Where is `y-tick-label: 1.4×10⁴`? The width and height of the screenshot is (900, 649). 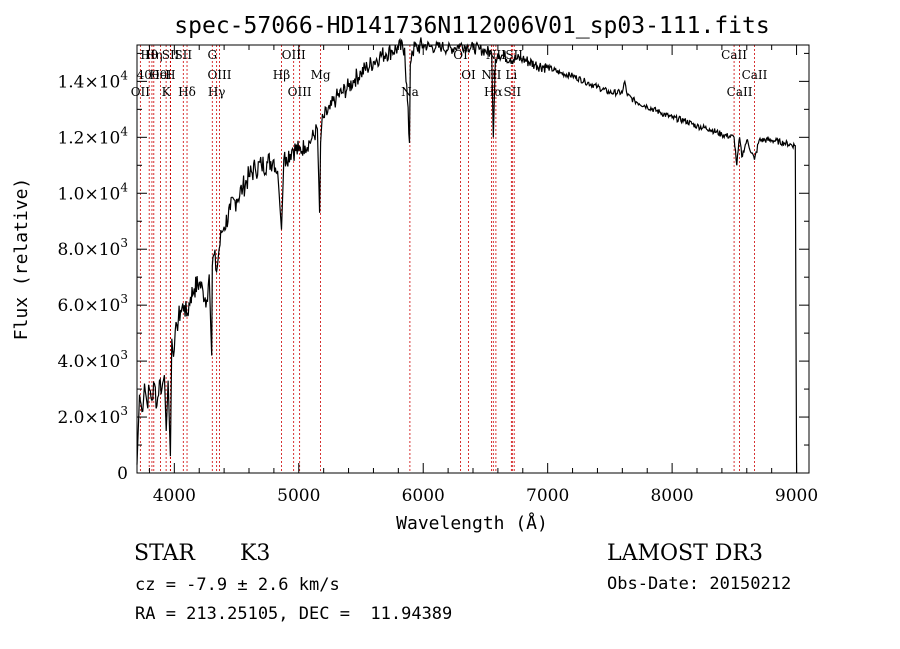
y-tick-label: 1.4×10⁴ is located at coordinates (92, 80).